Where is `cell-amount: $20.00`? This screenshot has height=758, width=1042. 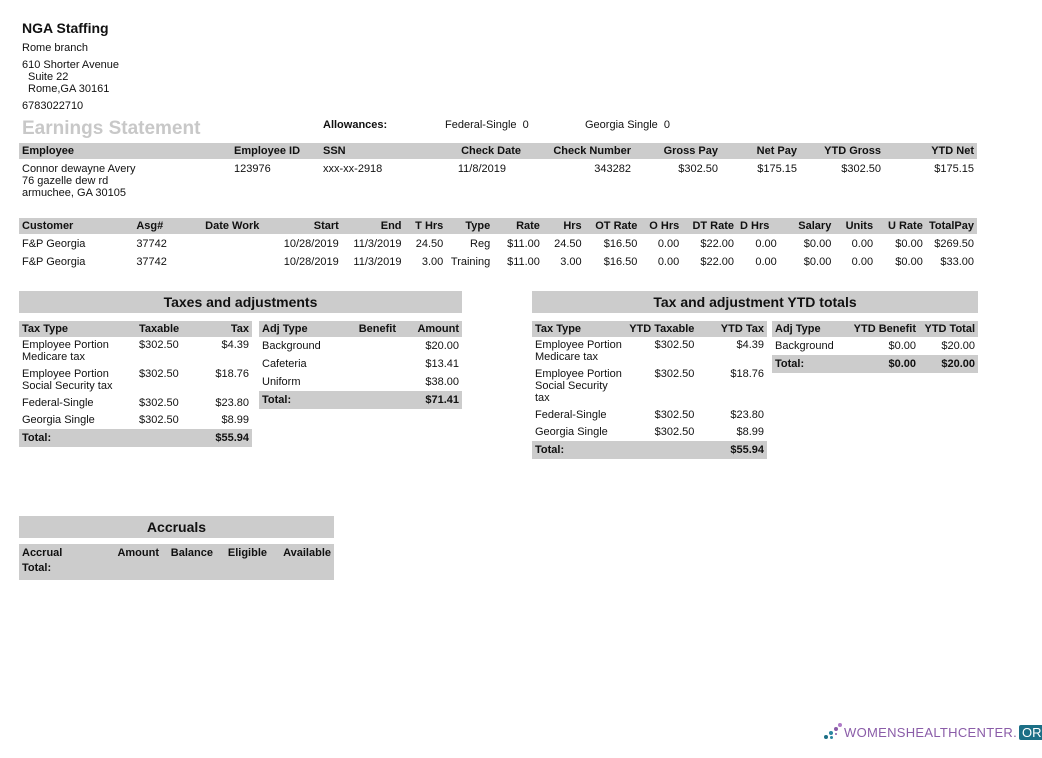
cell-amount: $20.00 is located at coordinates (442, 346).